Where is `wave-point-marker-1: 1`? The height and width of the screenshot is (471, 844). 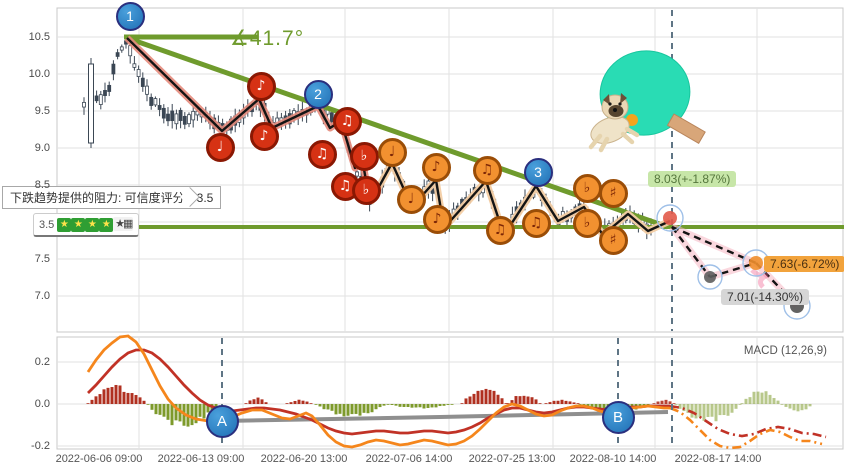
wave-point-marker-1: 1 is located at coordinates (130, 16).